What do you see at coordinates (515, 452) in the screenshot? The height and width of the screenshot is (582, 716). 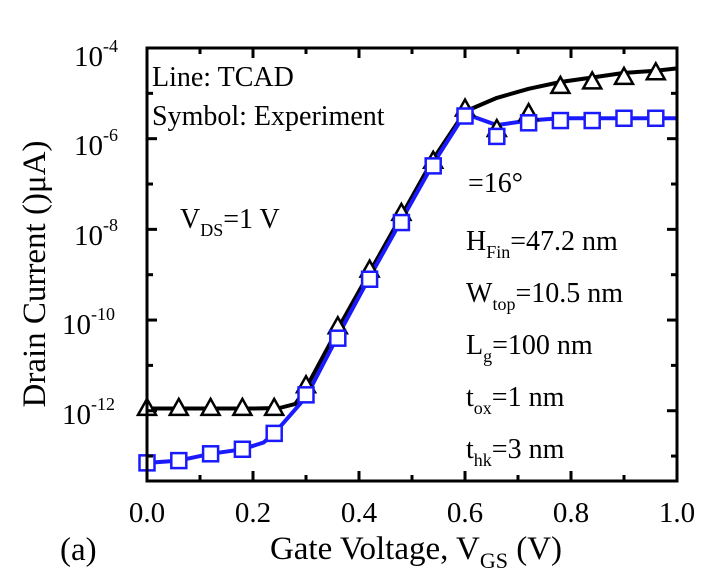 I see `param-thk: thk=3 nm` at bounding box center [515, 452].